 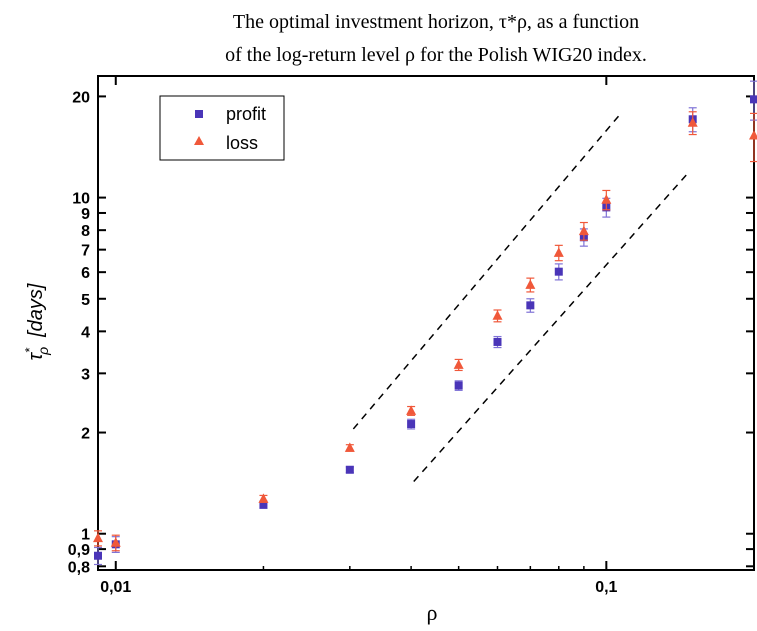 I want to click on legend-label-profit: profit, so click(x=246, y=114).